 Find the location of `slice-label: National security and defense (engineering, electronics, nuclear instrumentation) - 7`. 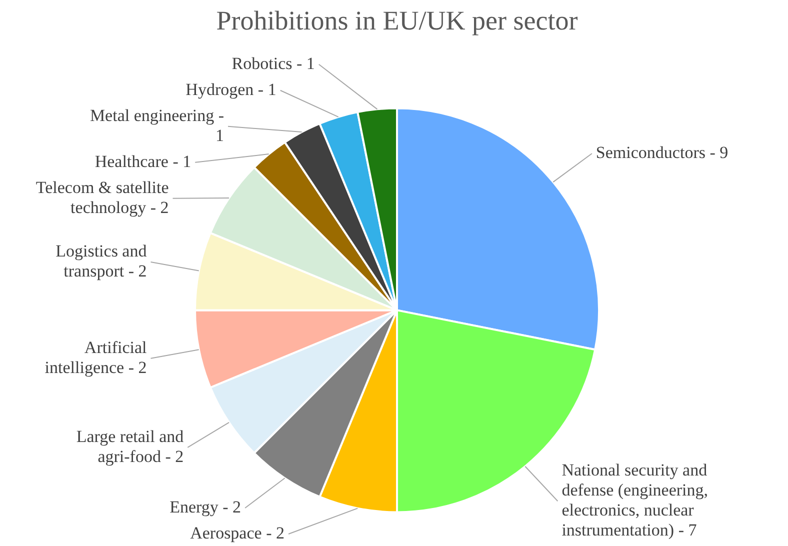

slice-label: National security and defense (engineering, electronics, nuclear instrumentation) - 7 is located at coordinates (635, 500).